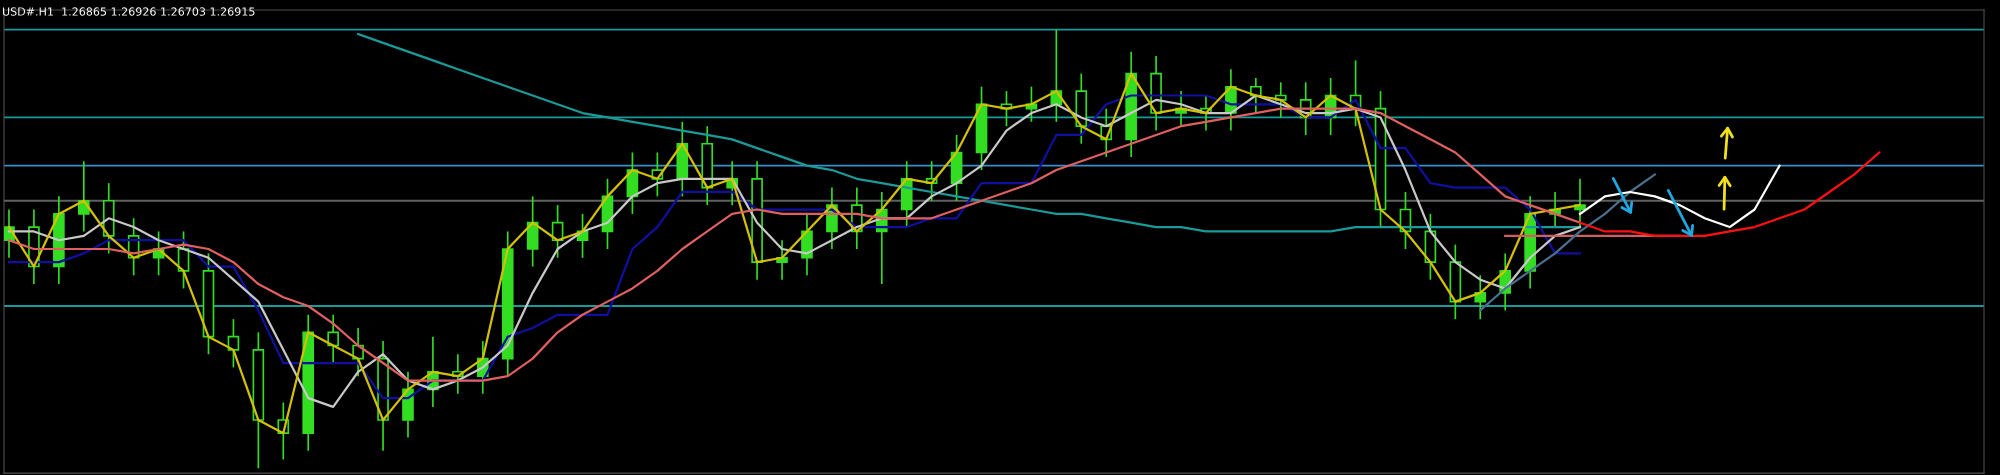  What do you see at coordinates (333, 338) in the screenshot?
I see `candlestick` at bounding box center [333, 338].